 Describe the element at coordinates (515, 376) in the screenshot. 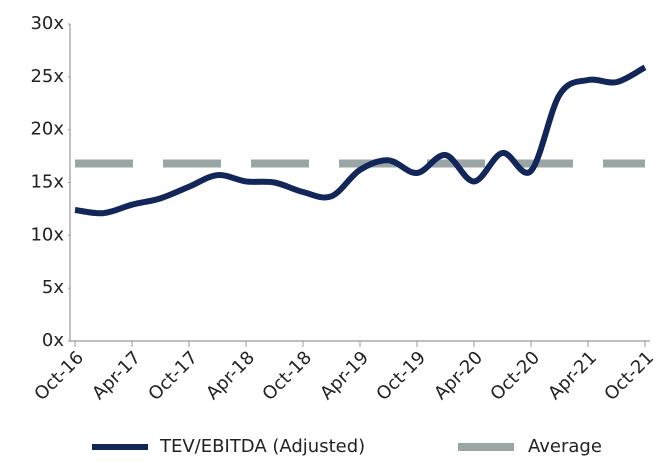

I see `x-tick-label: Oct-20` at that location.